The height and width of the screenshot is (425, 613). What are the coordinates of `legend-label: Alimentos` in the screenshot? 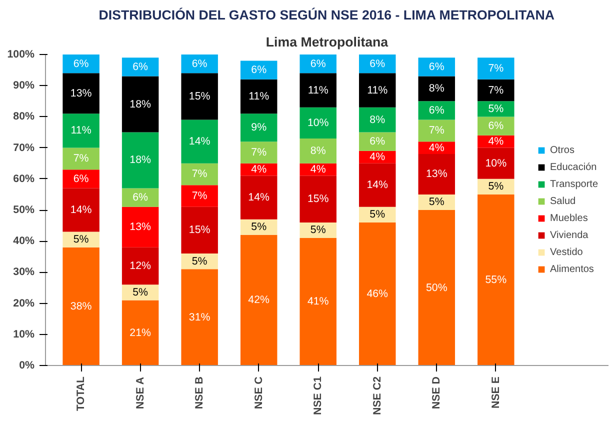 It's located at (572, 269).